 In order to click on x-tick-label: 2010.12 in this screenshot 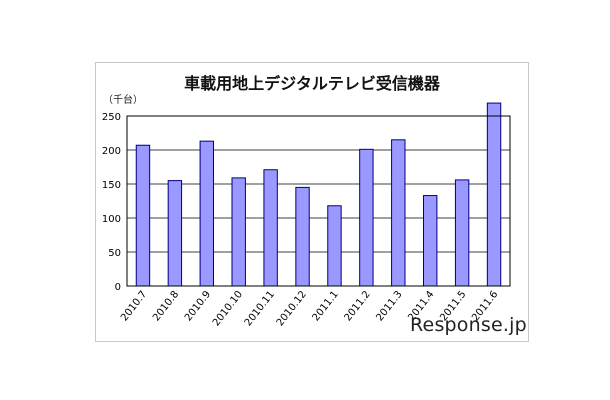, I will do `click(292, 308)`.